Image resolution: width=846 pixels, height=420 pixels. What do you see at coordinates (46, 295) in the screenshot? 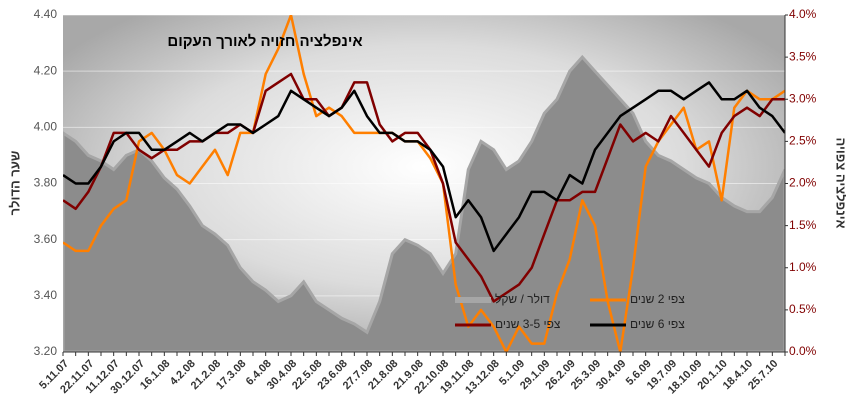
I see `y-tick-label: 3.40` at bounding box center [46, 295].